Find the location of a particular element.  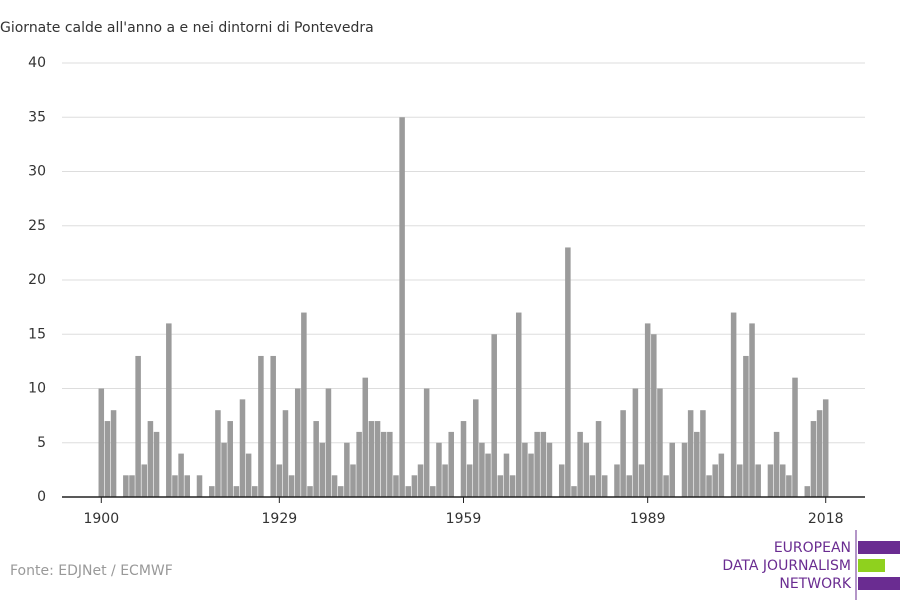

logo-text: NETWORK is located at coordinates (815, 584).